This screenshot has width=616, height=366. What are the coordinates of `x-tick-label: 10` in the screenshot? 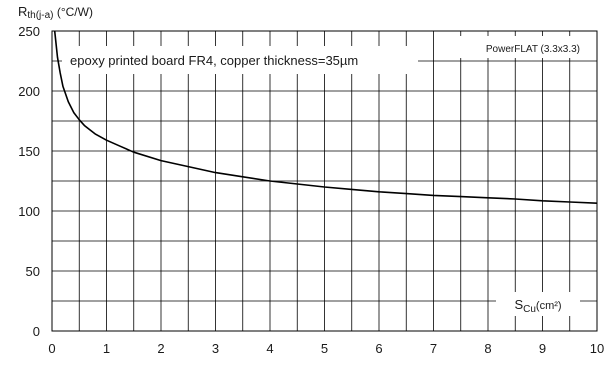 It's located at (597, 348).